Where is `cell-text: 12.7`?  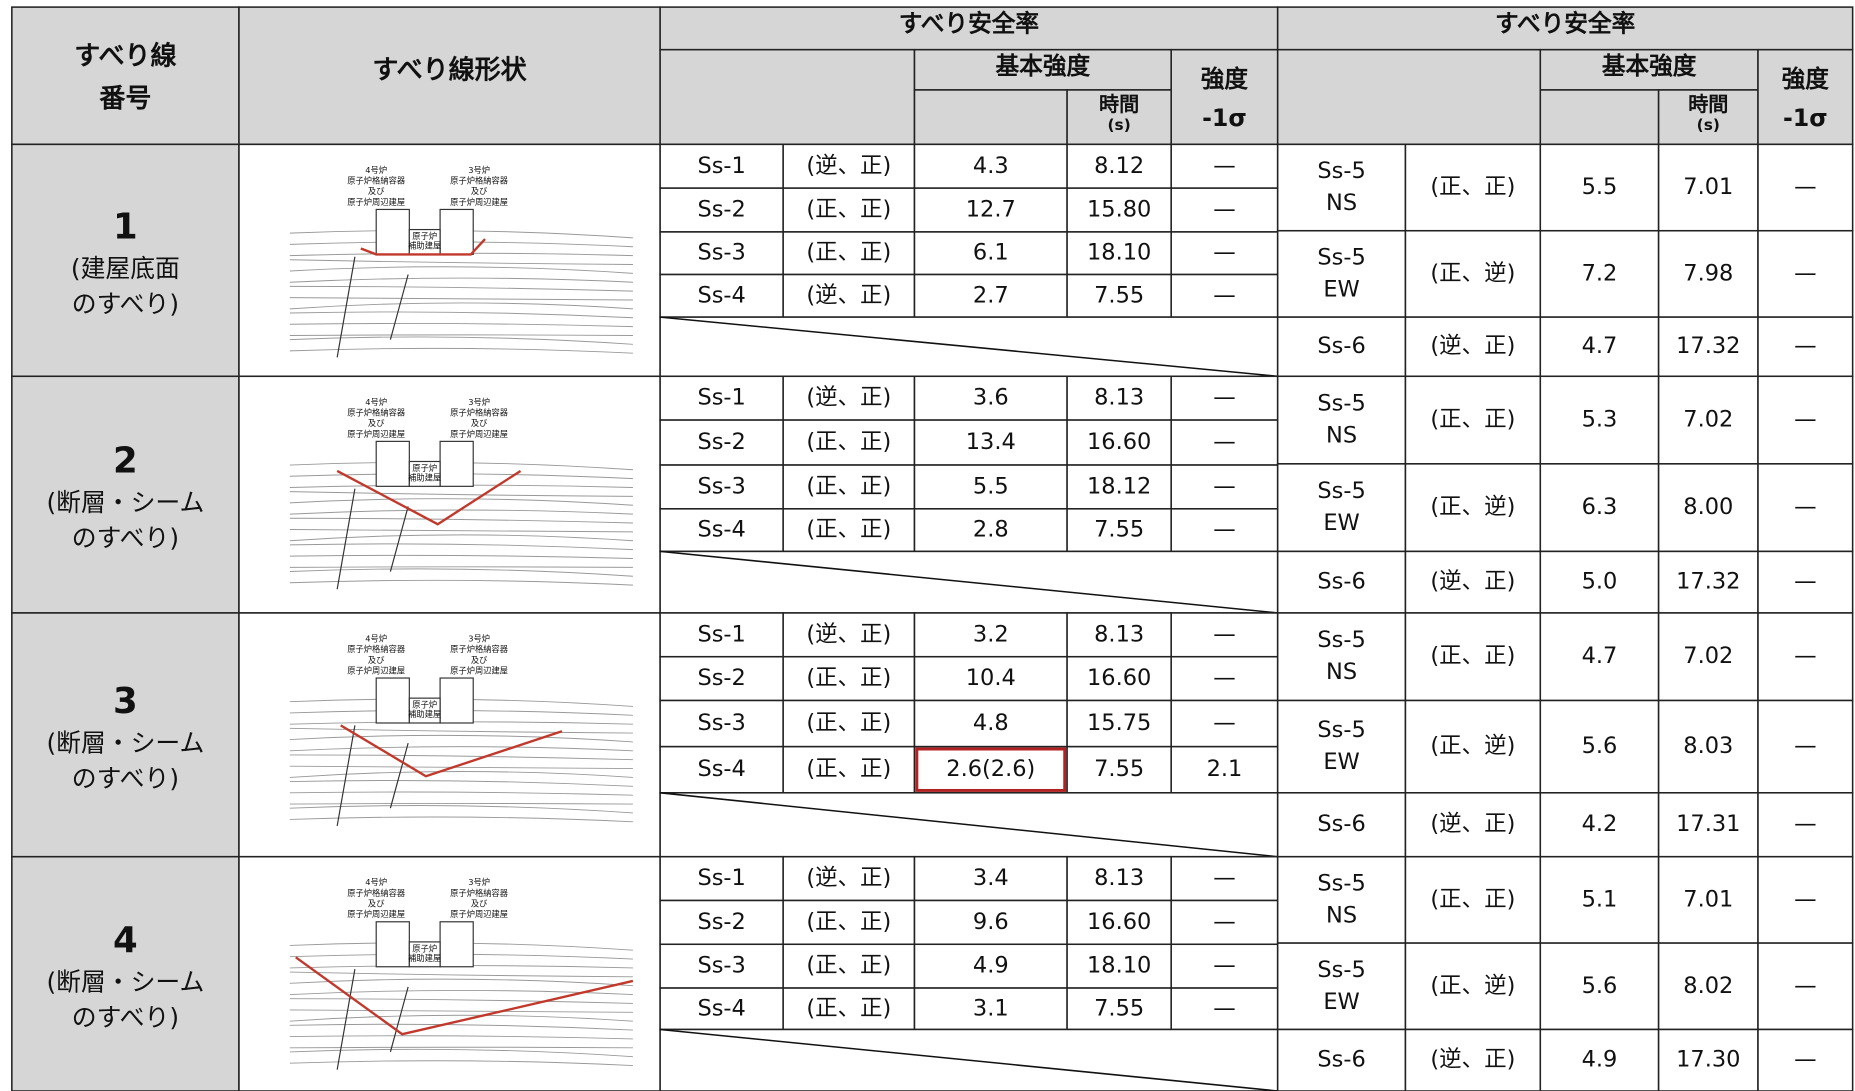
cell-text: 12.7 is located at coordinates (991, 210).